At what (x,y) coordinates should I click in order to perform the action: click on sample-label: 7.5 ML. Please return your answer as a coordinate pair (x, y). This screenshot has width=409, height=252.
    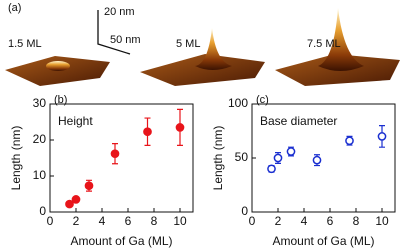
    Looking at the image, I should click on (324, 44).